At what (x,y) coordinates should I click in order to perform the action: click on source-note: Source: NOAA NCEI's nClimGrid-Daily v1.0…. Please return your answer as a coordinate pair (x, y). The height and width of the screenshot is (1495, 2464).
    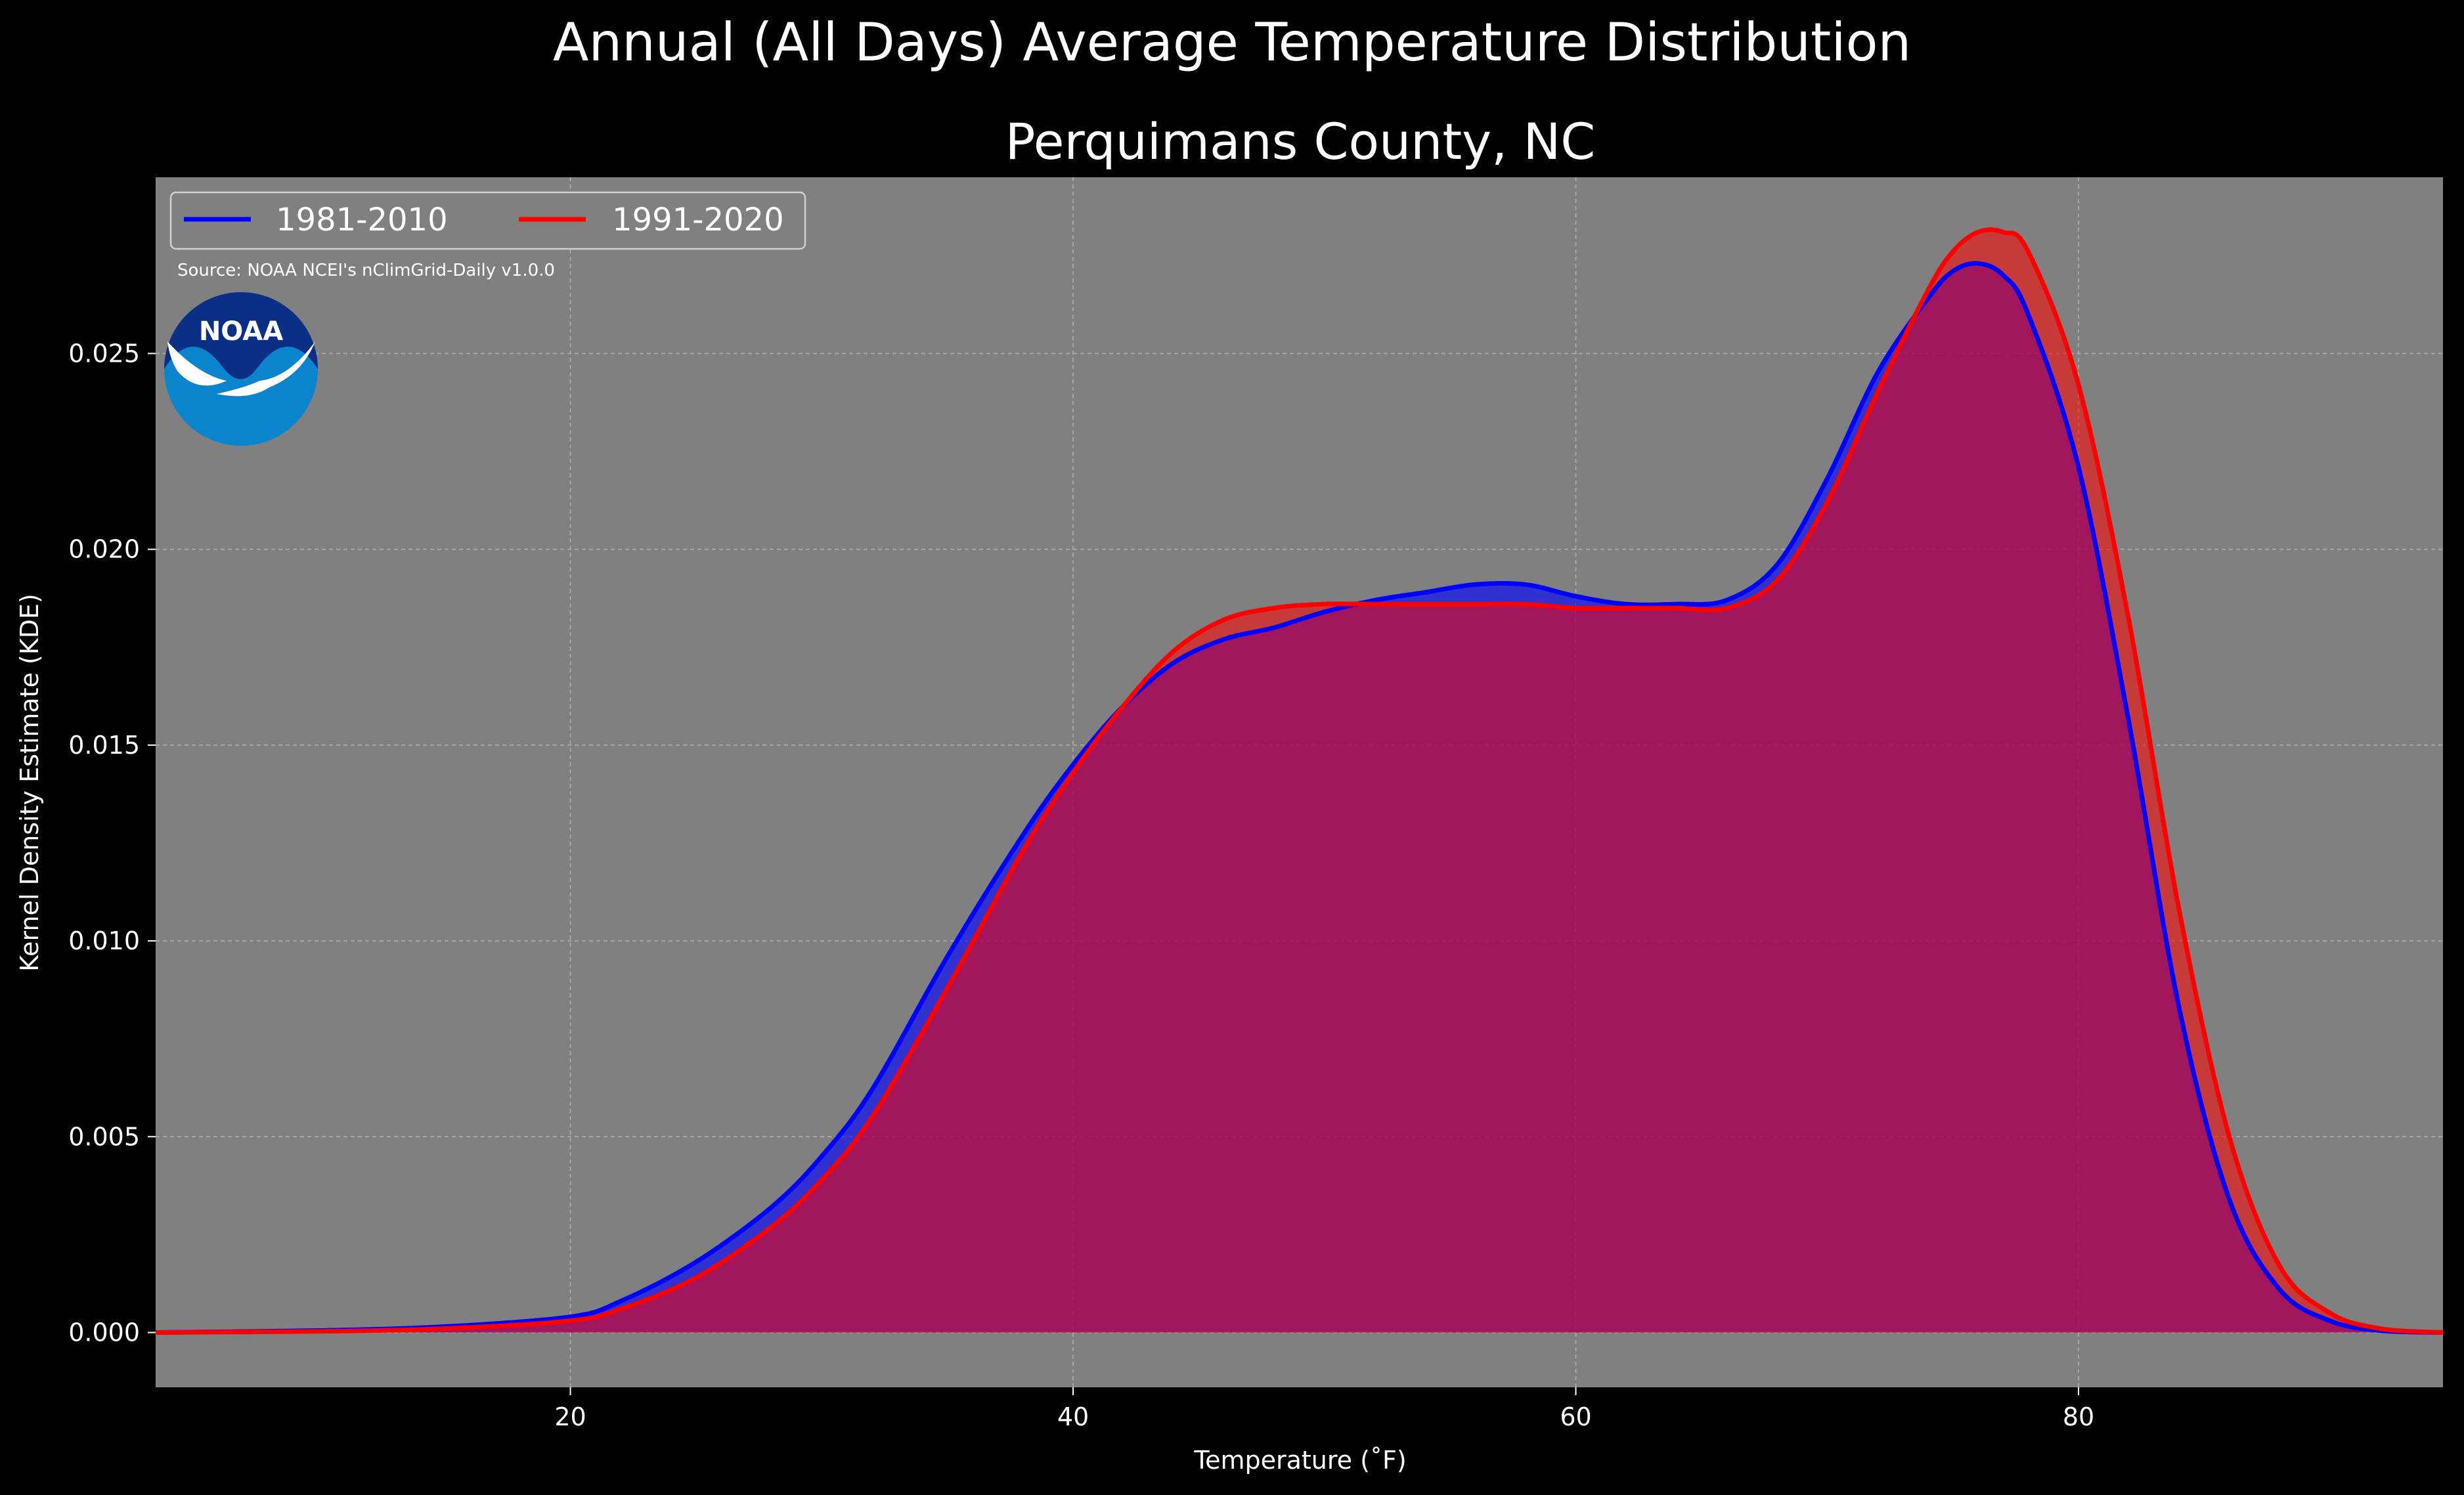
    Looking at the image, I should click on (366, 270).